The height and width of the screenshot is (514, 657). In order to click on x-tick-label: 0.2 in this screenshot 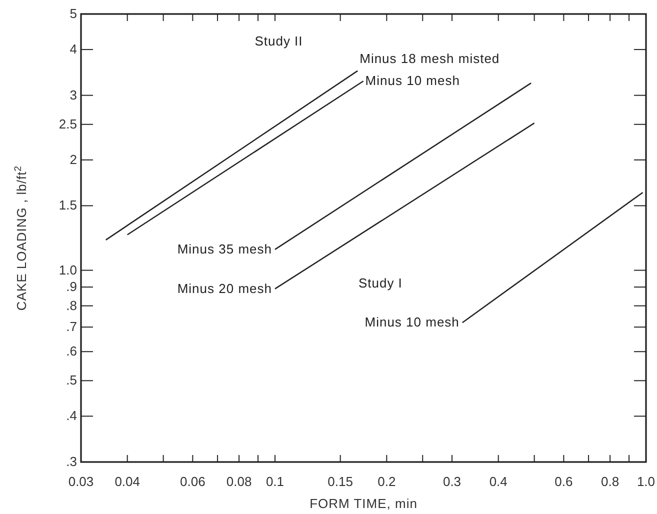, I will do `click(387, 481)`.